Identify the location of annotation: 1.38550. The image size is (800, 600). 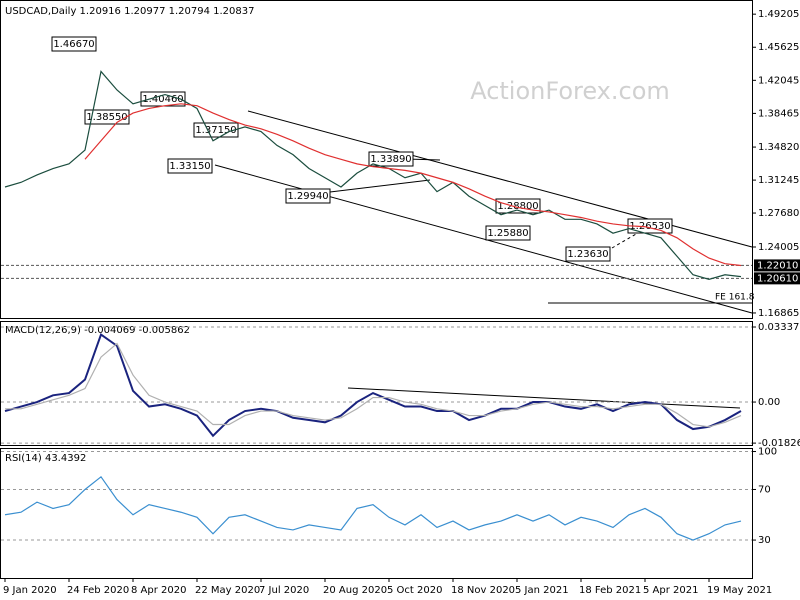
(106, 117).